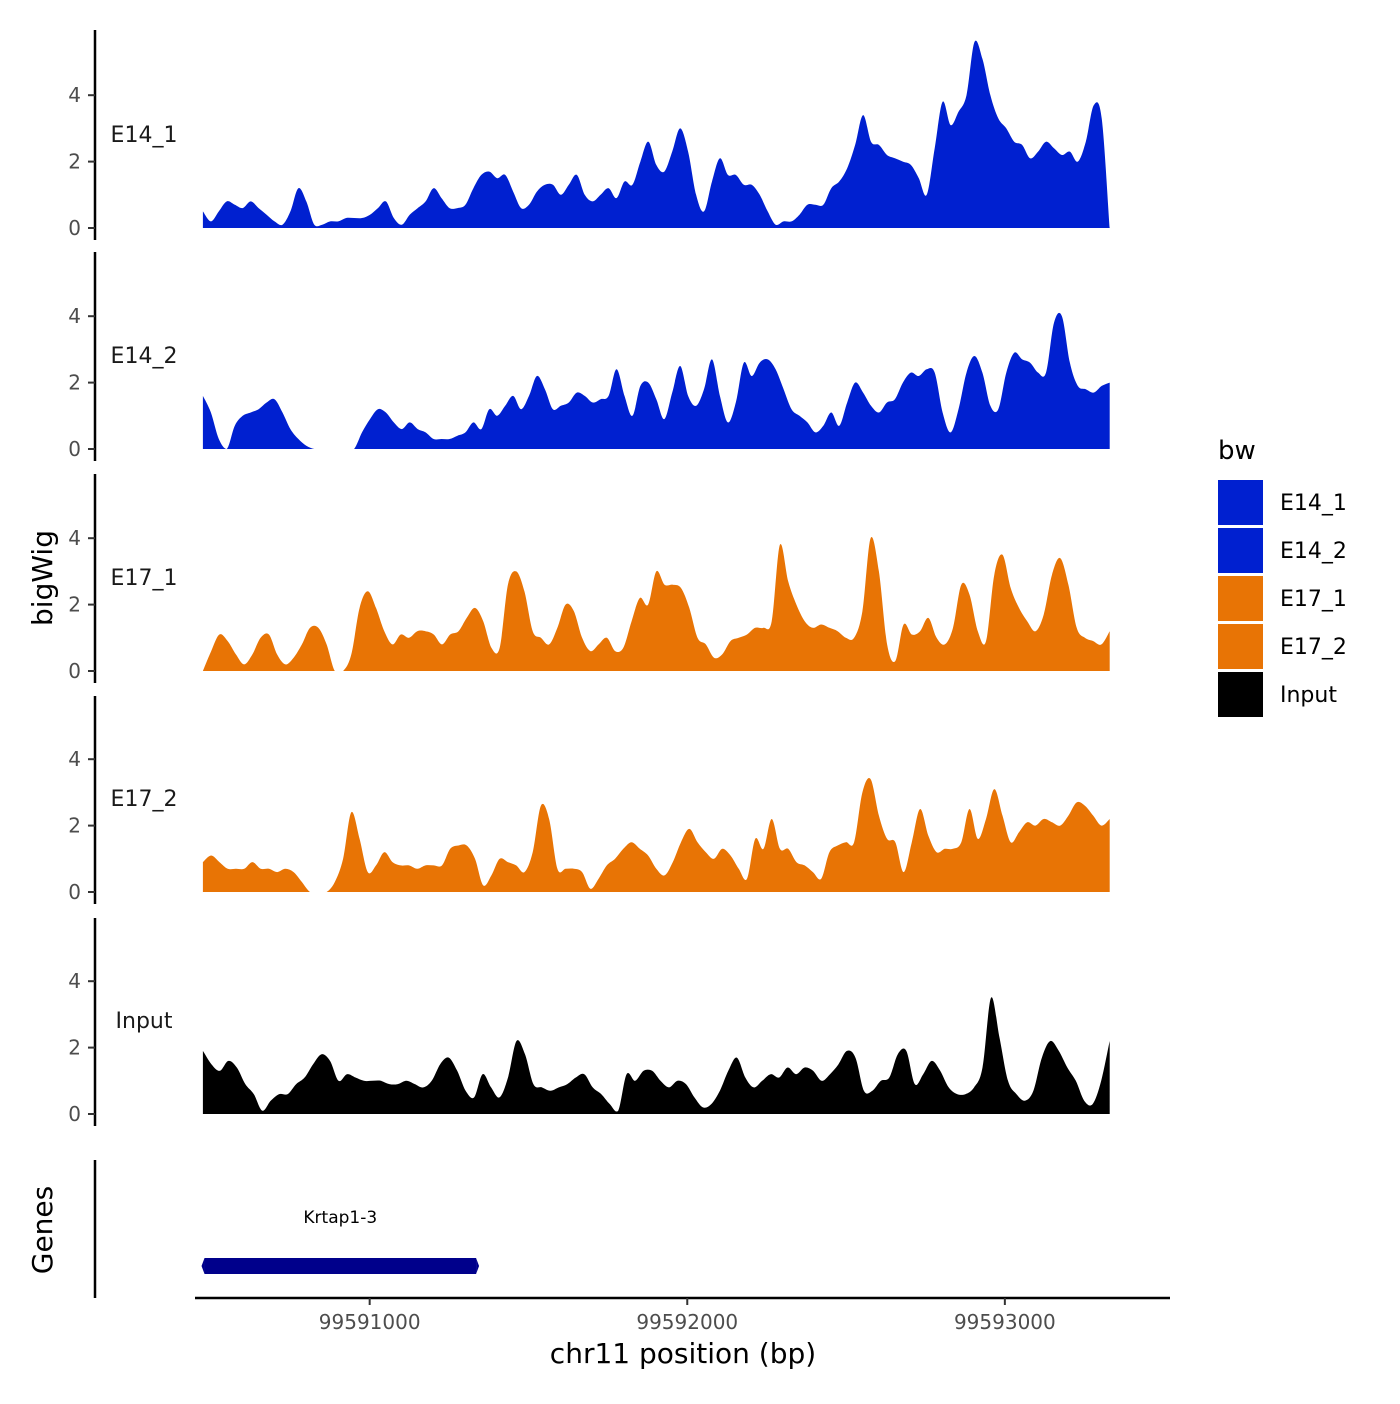 The width and height of the screenshot is (1400, 1404). Describe the element at coordinates (1313, 551) in the screenshot. I see `legend-label: E14_2` at that location.